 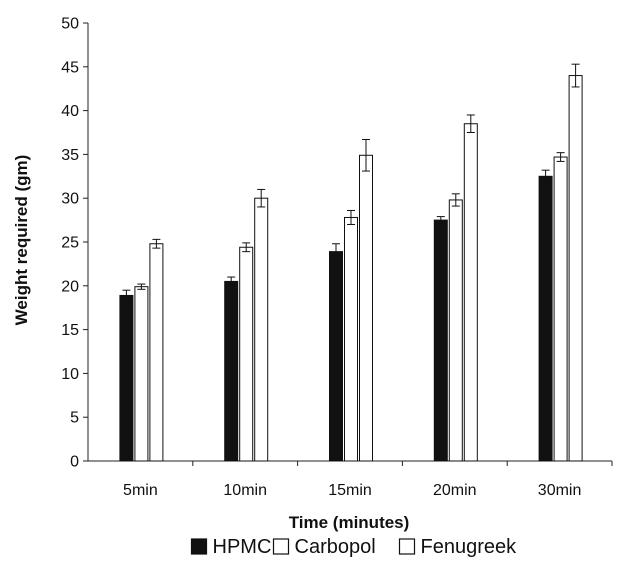 I want to click on x-tick-label: 30min, so click(x=560, y=490).